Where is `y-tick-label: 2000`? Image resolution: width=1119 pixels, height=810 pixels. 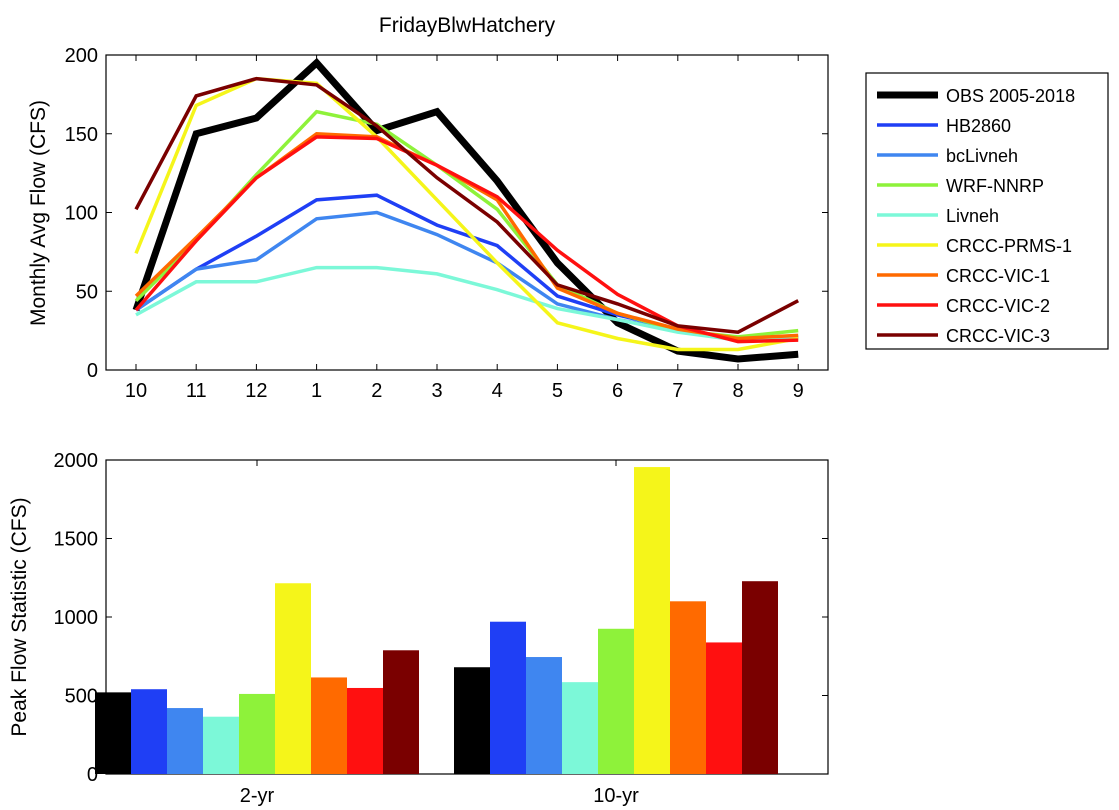
y-tick-label: 2000 is located at coordinates (76, 461).